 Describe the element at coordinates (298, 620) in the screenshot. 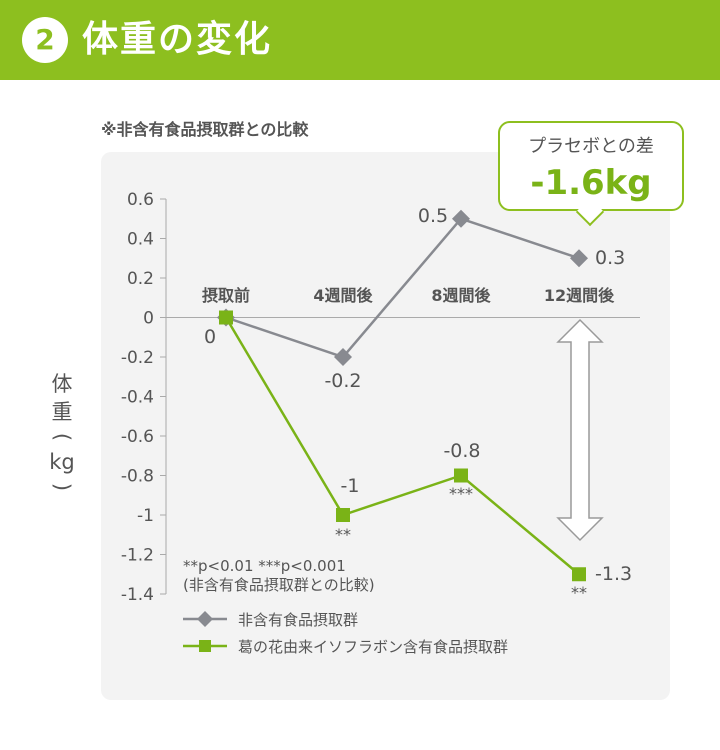

I see `legend-label: 非含有食品摂取群` at that location.